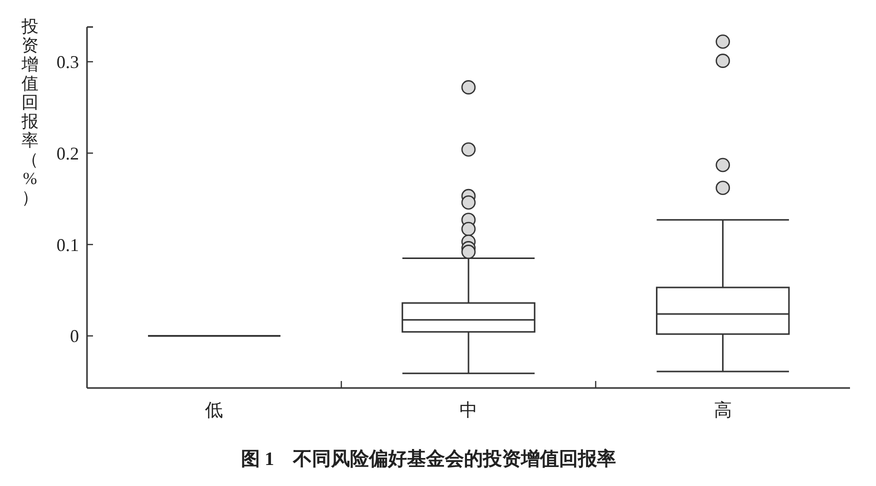 This screenshot has height=486, width=876. I want to click on x-tick-label: 中, so click(469, 410).